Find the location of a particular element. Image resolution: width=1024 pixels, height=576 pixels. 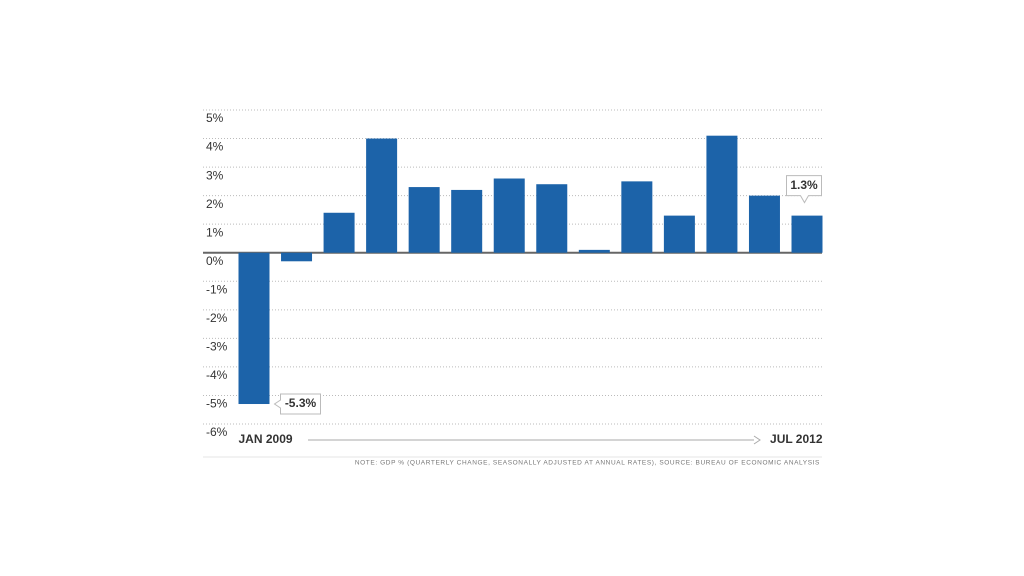

y-tick-label: -3% is located at coordinates (217, 347).